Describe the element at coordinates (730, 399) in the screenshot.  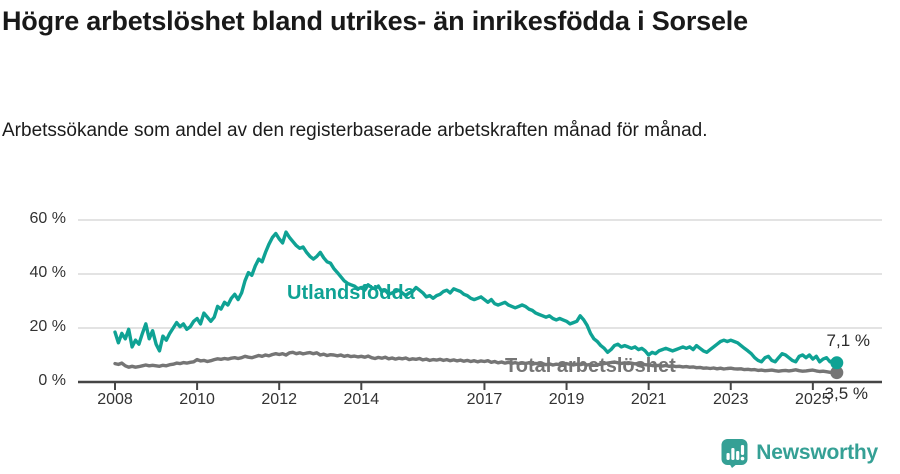
I see `x-axis-label: 2023` at that location.